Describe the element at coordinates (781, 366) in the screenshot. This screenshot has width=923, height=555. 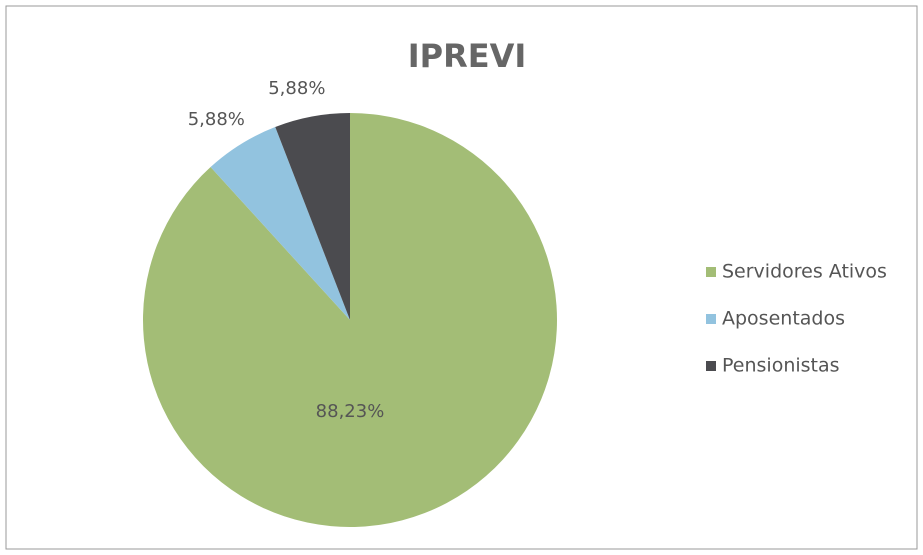
I see `legend-label: Pensionistas` at that location.